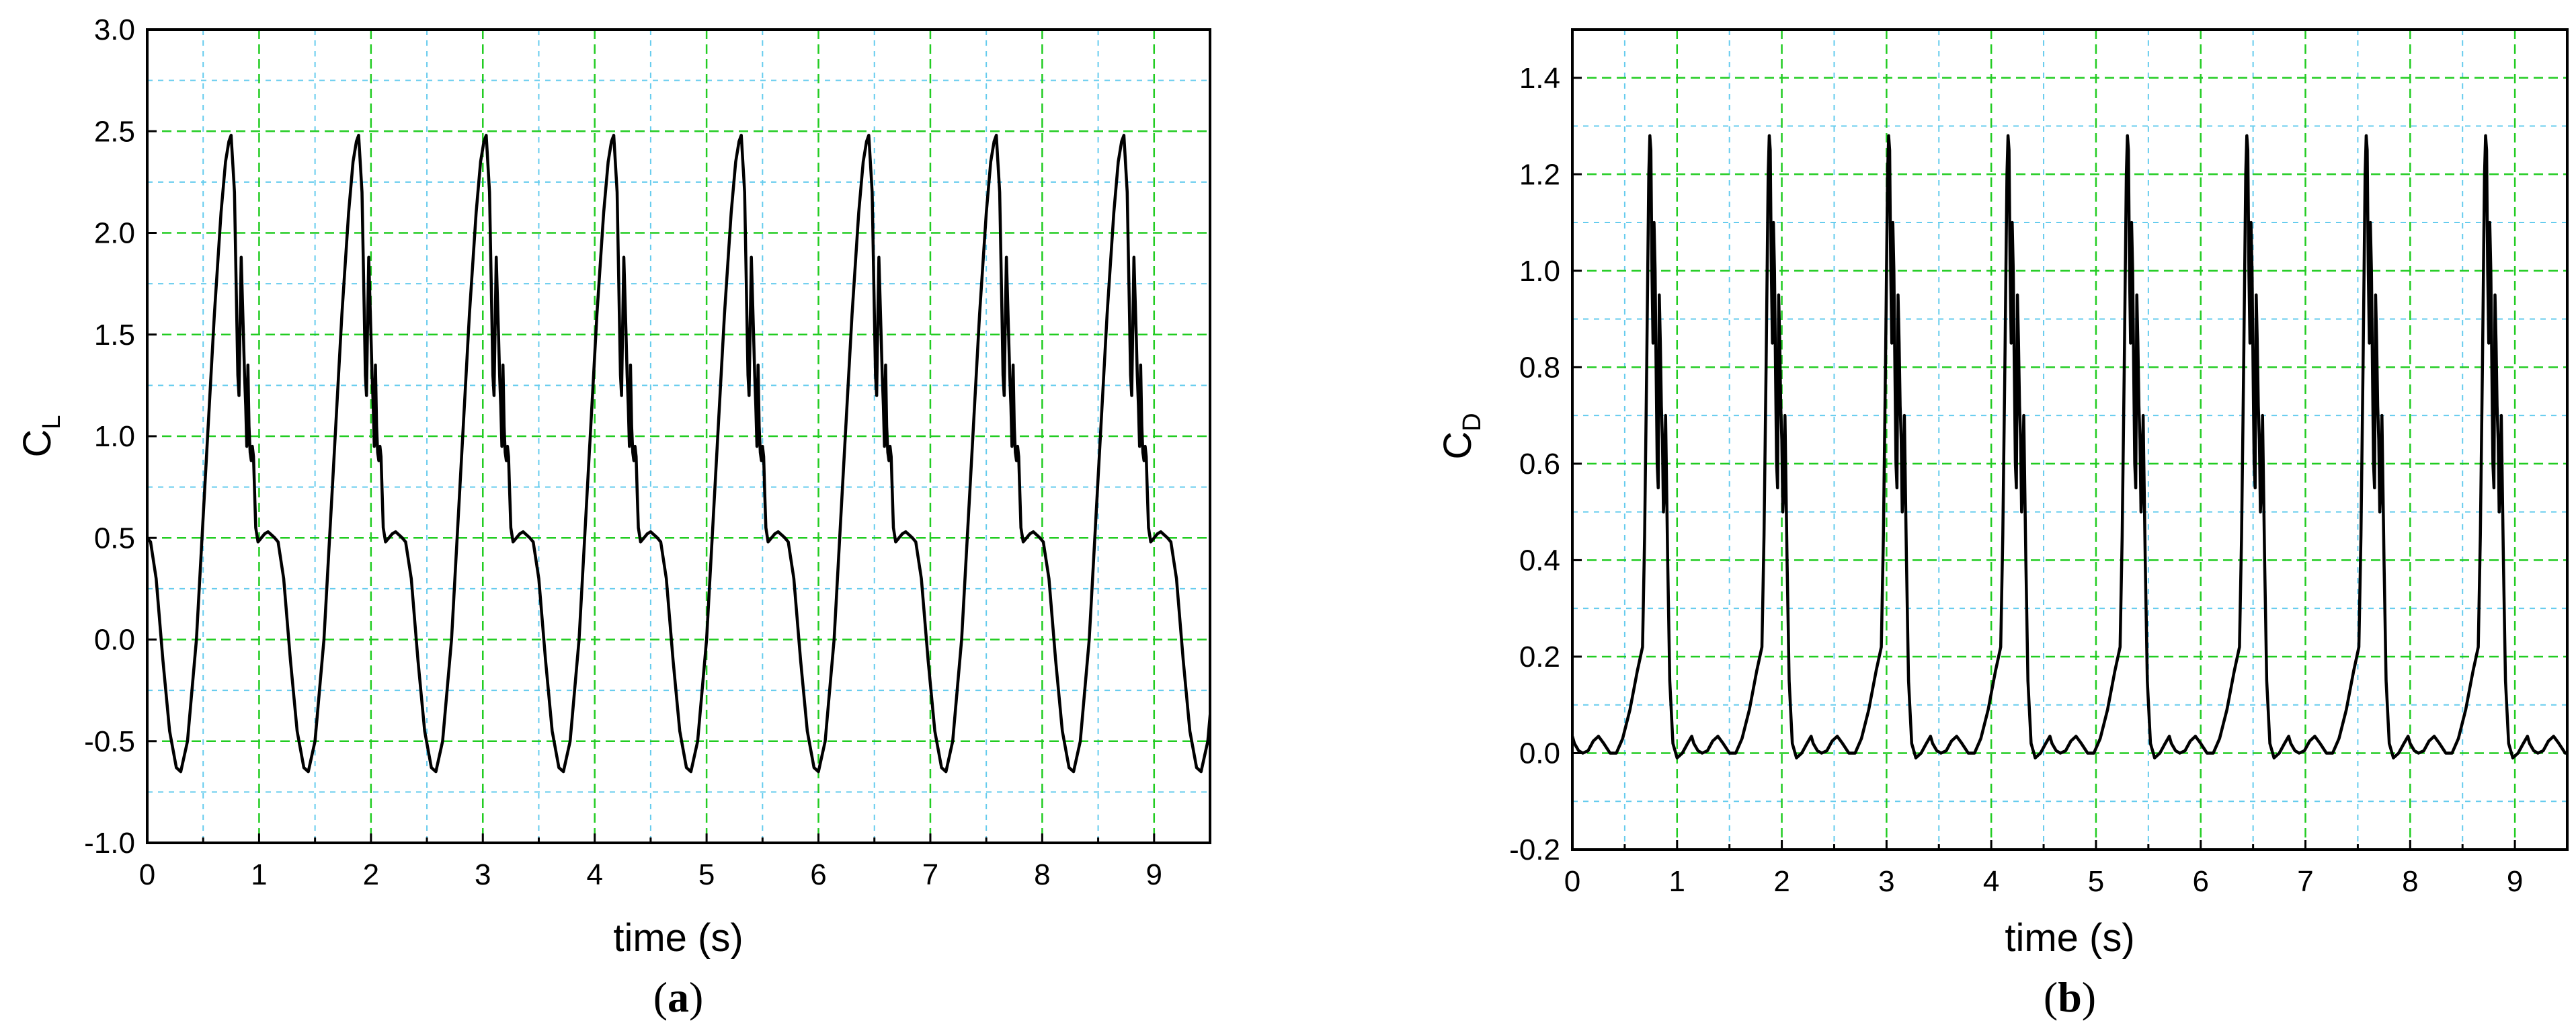 This screenshot has height=1025, width=2576. I want to click on y-tick-label: 1.5, so click(114, 335).